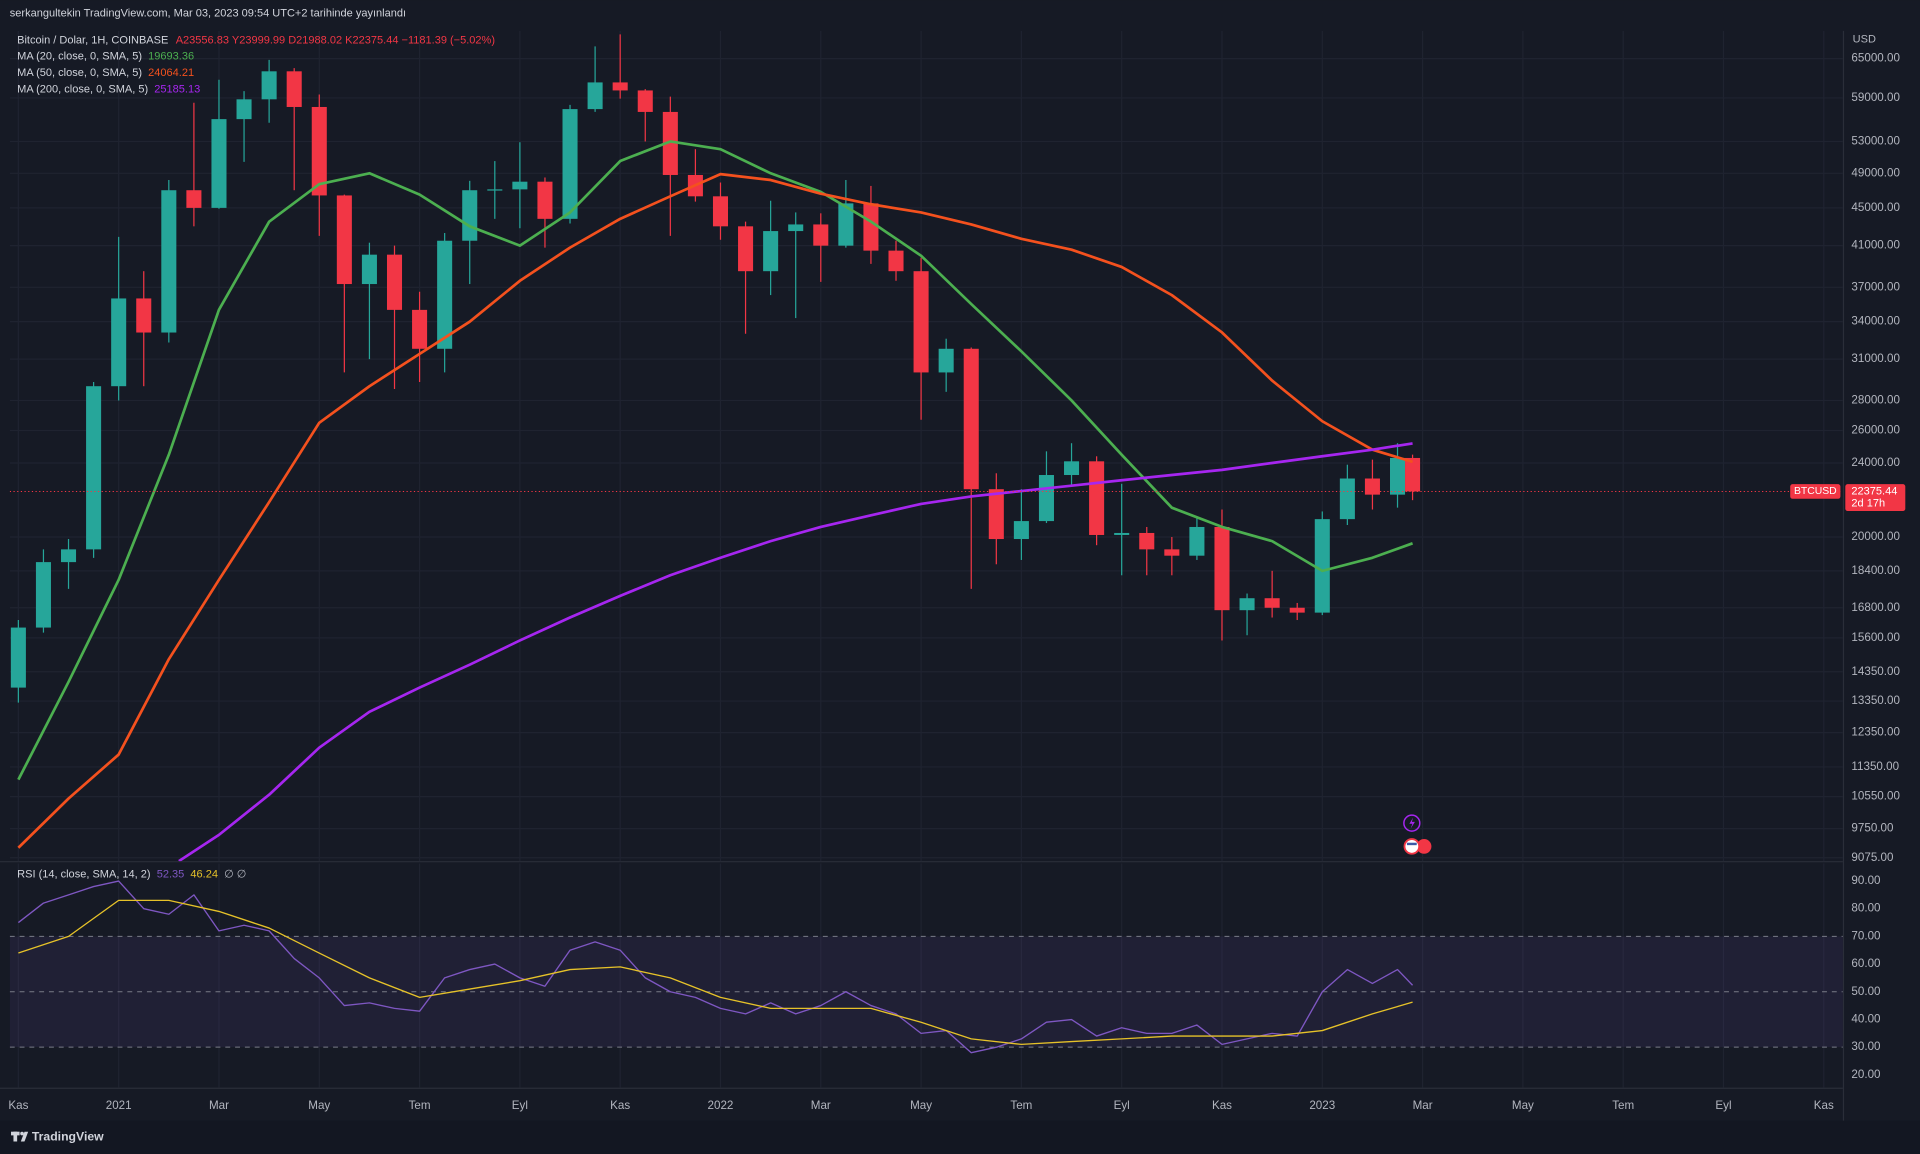 The height and width of the screenshot is (1154, 1920). Describe the element at coordinates (721, 1105) in the screenshot. I see `x-tick-label: 2022` at that location.